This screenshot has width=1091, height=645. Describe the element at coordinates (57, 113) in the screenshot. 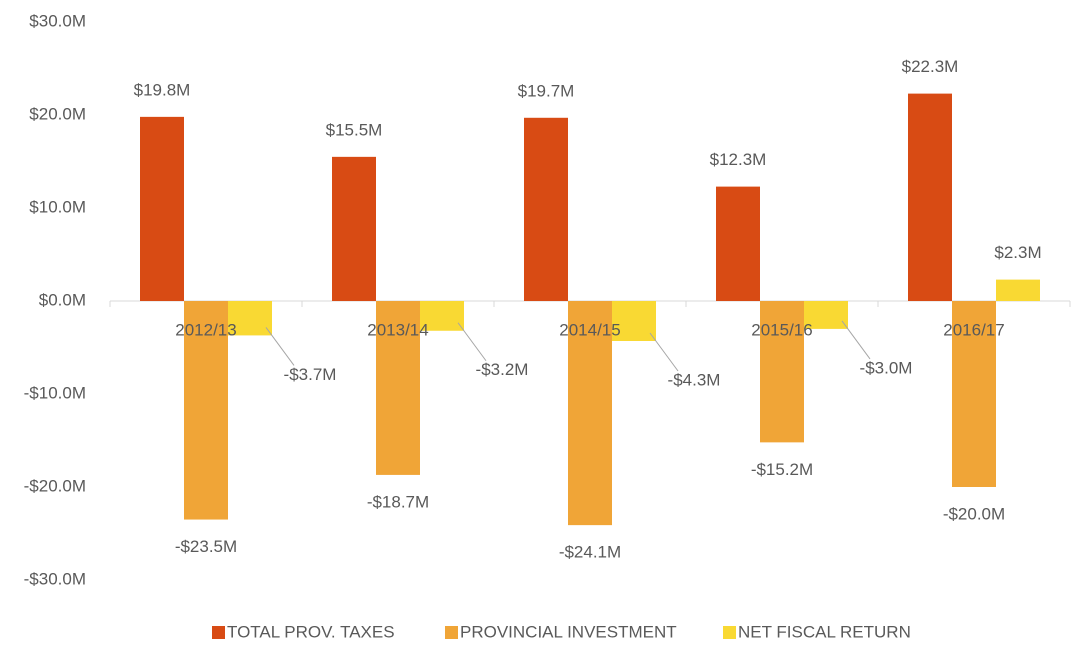

I see `y-tick-label: $20.0M` at that location.